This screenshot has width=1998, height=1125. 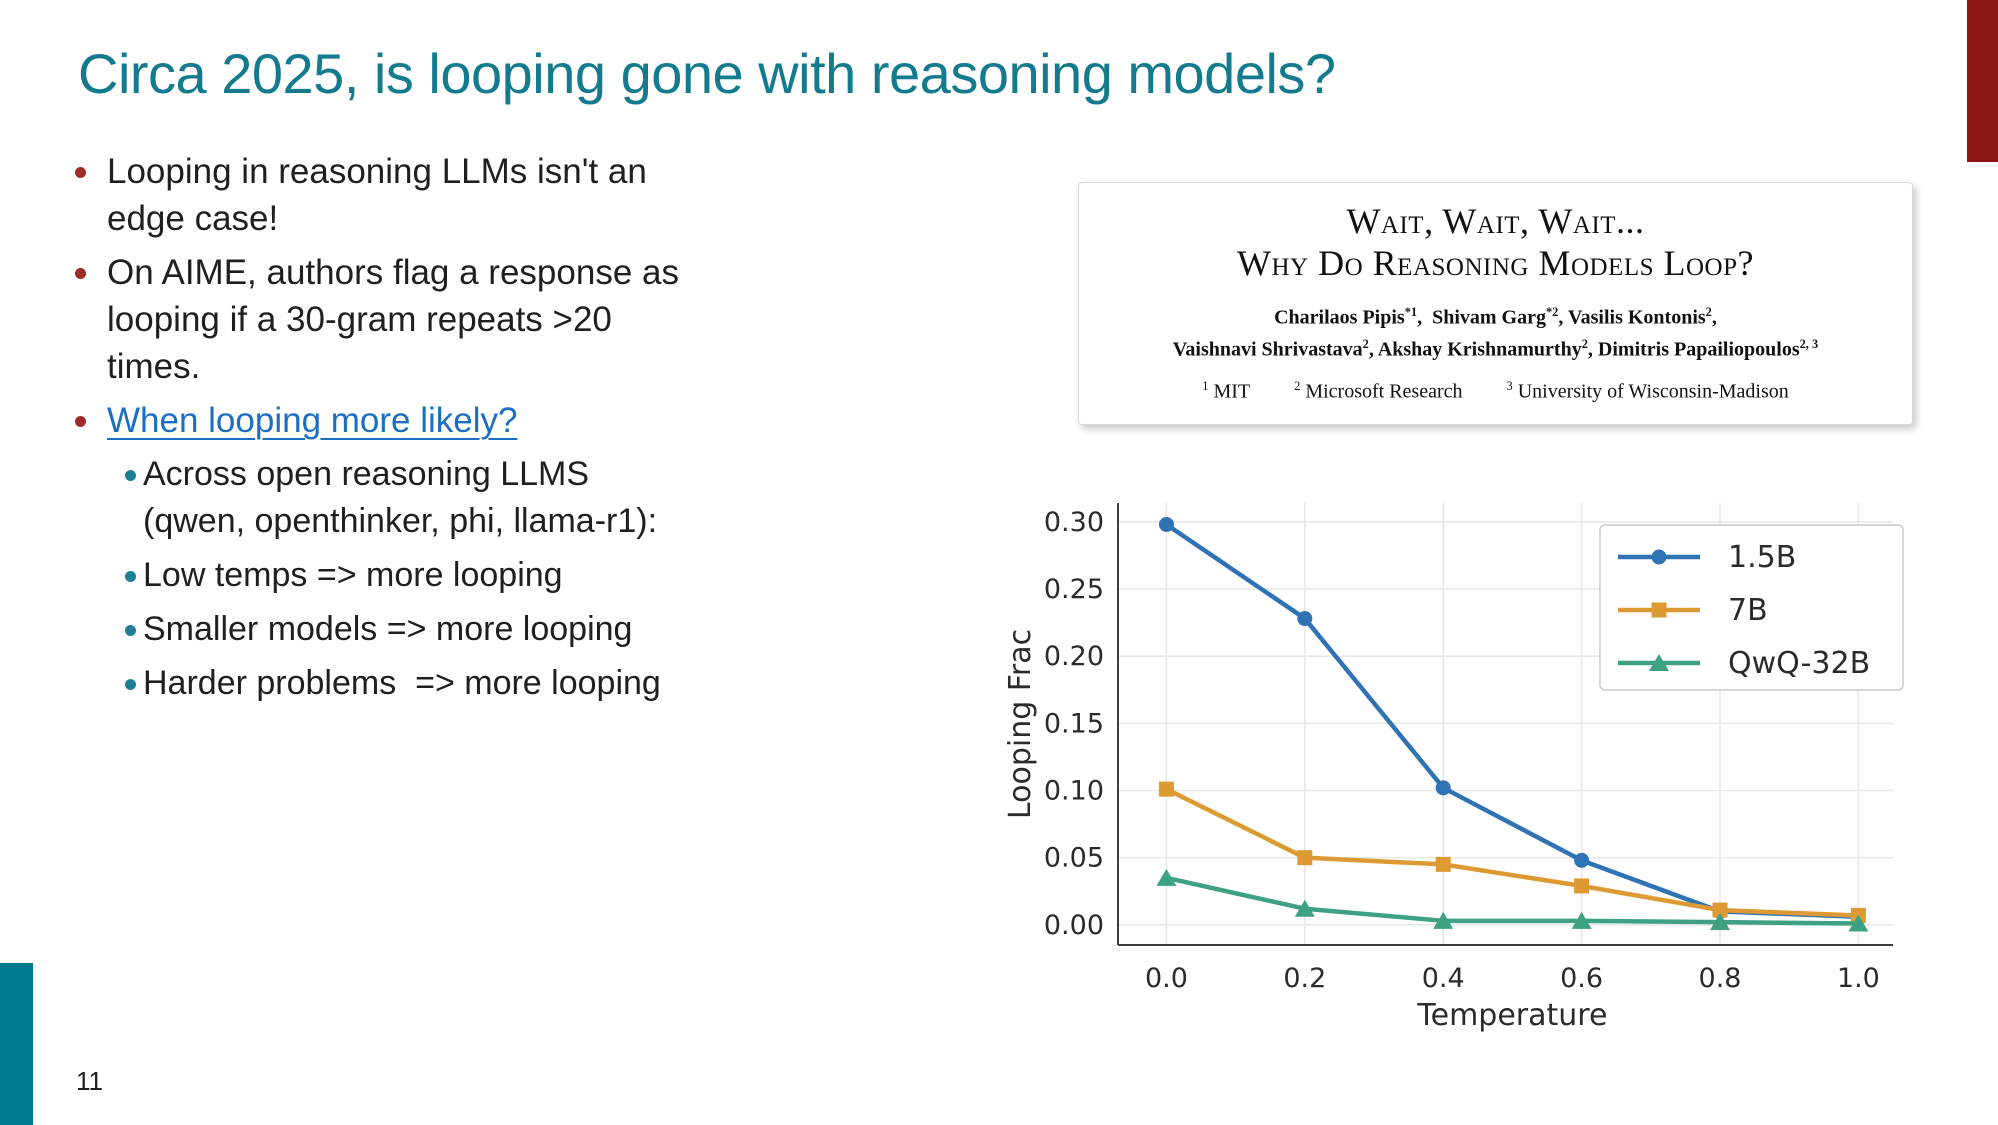 What do you see at coordinates (89, 1081) in the screenshot?
I see `page-number: 11` at bounding box center [89, 1081].